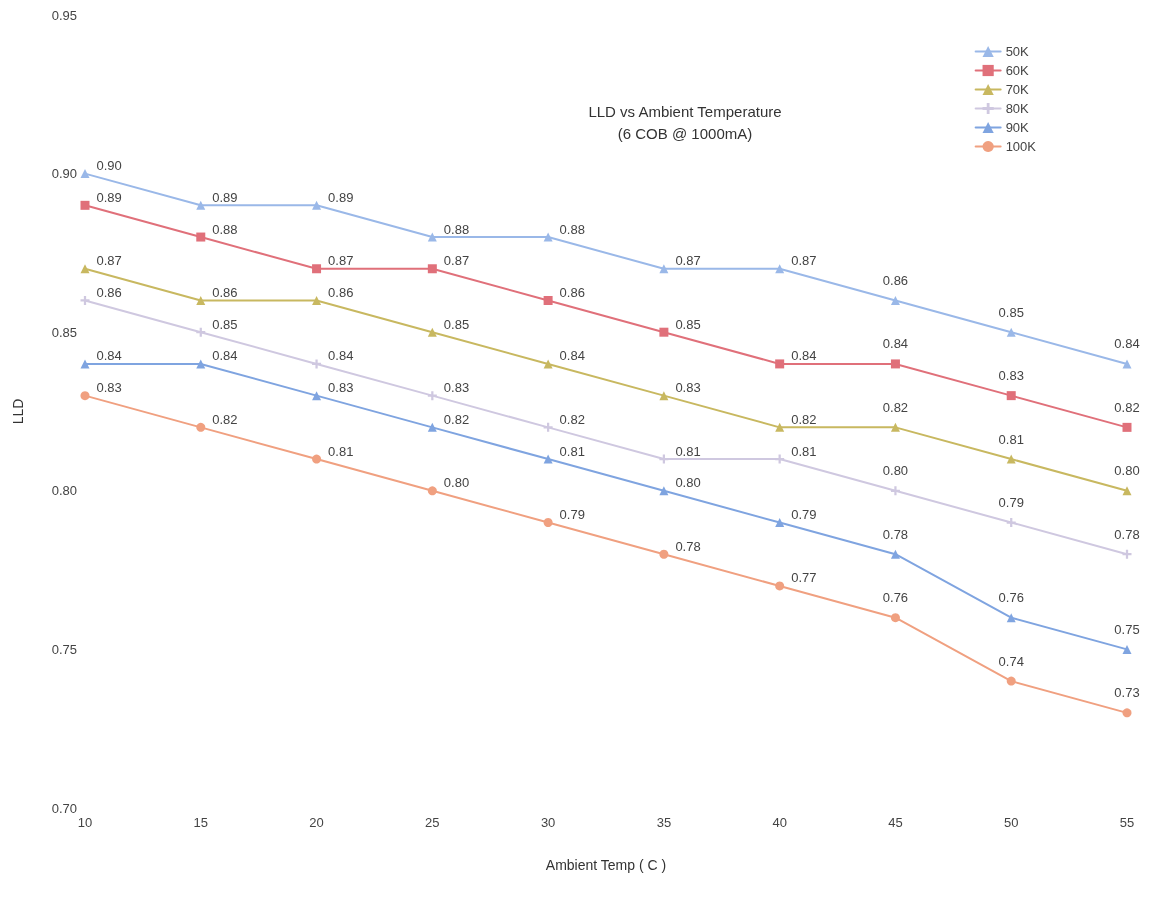  I want to click on legend-label: 100K, so click(1021, 146).